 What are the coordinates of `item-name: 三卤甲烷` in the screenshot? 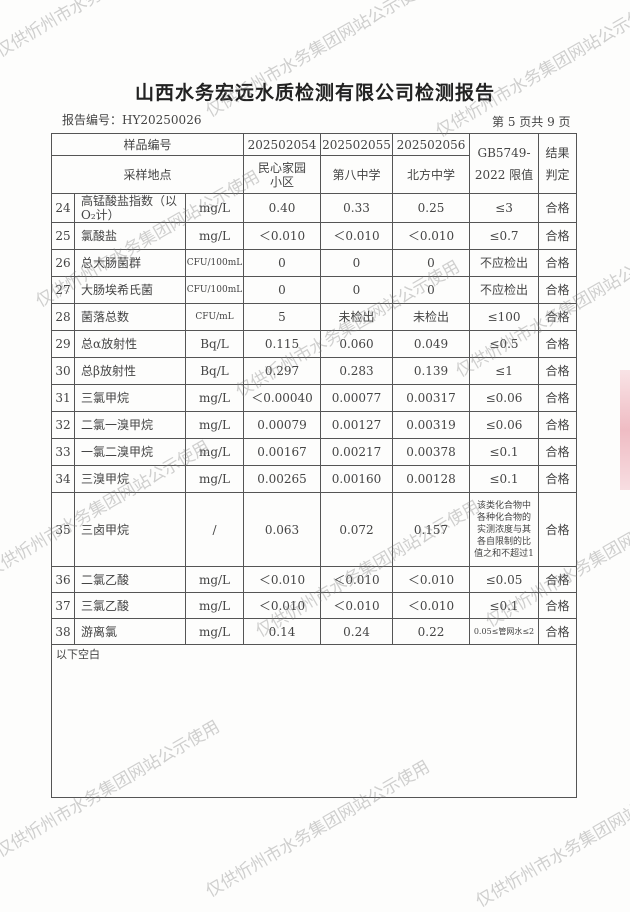 It's located at (130, 529).